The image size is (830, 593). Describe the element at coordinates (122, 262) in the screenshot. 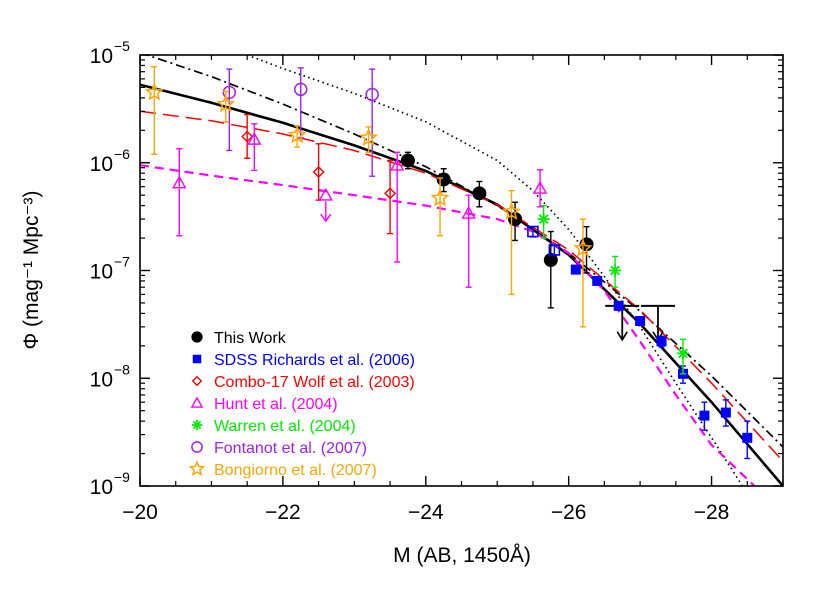

I see `y-tick-label-exponent: −7` at that location.